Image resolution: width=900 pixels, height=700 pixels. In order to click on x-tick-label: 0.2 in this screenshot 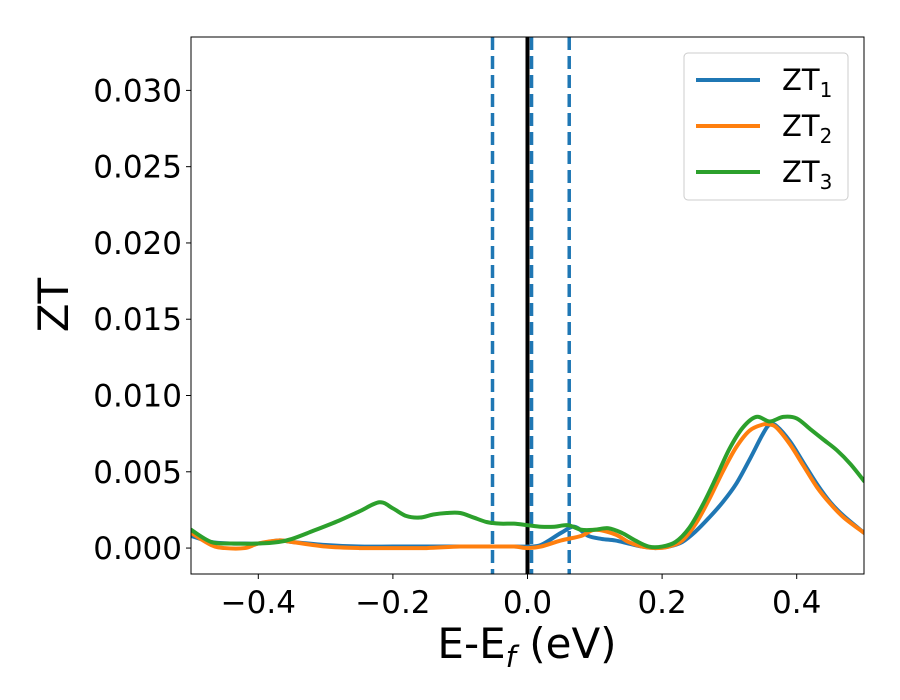, I will do `click(661, 603)`.